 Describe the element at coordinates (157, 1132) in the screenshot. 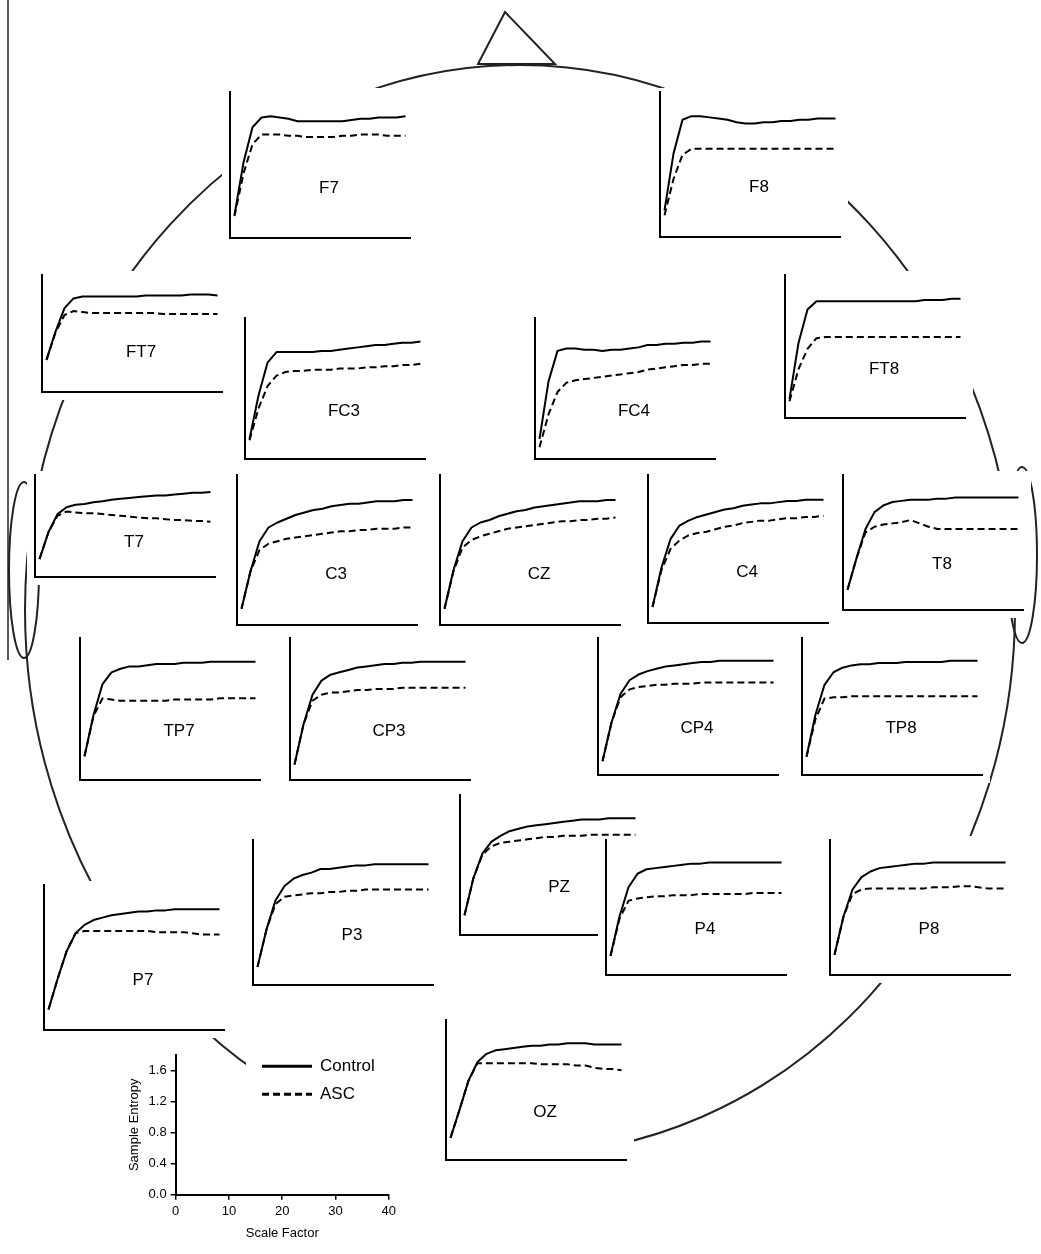

I see `y-tick-label: 0.8` at that location.